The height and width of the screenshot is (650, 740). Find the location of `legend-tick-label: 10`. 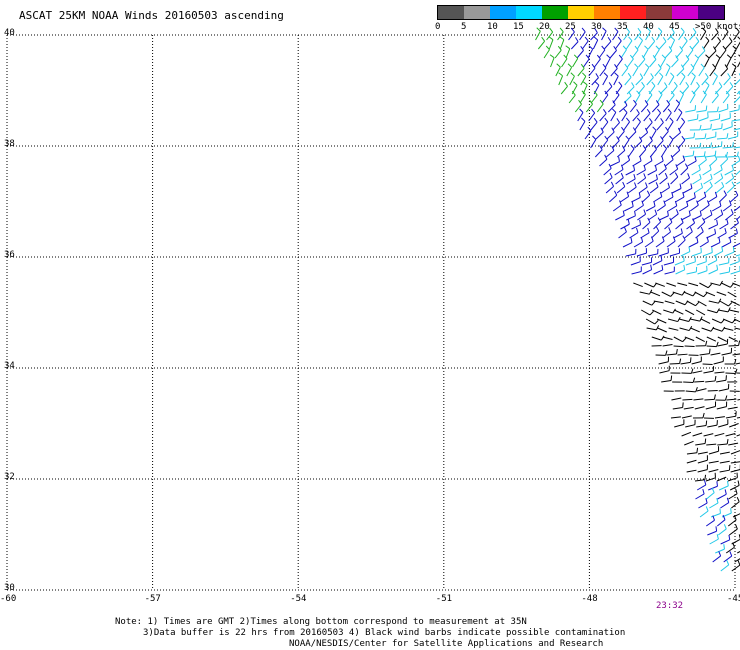

legend-tick-label: 10 is located at coordinates (492, 27).